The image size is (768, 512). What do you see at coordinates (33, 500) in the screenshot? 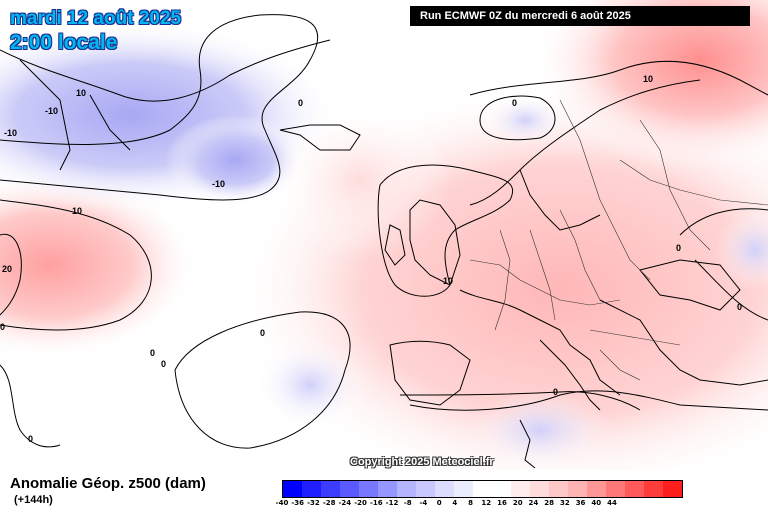
I see `lead-time: (+144h)` at bounding box center [33, 500].